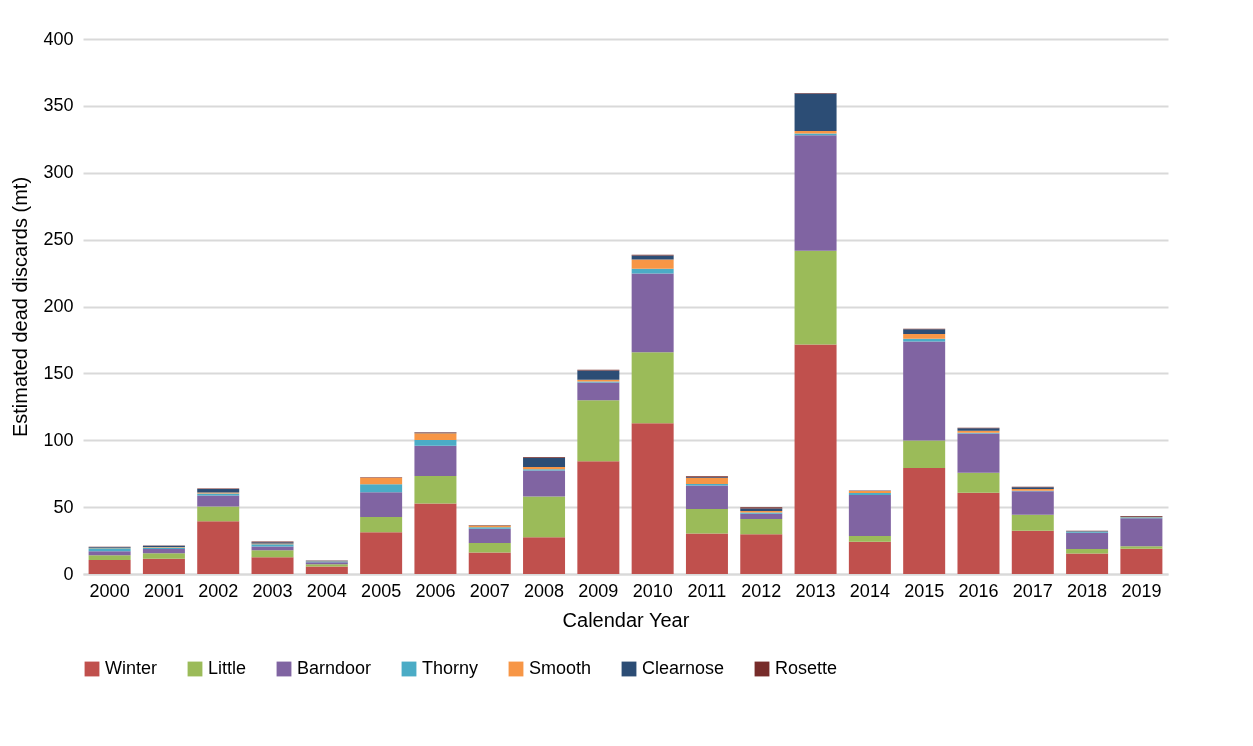 The height and width of the screenshot is (746, 1253). I want to click on x-tick-label: 2010, so click(652, 590).